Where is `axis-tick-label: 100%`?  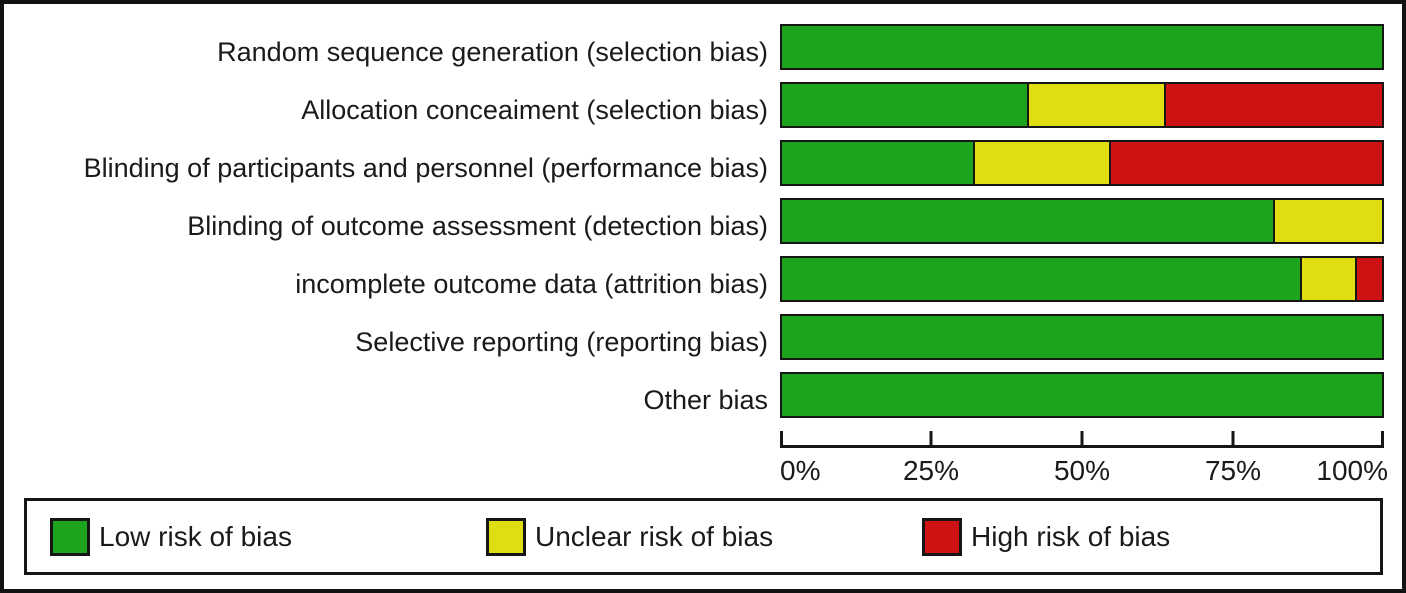
axis-tick-label: 100% is located at coordinates (1352, 470).